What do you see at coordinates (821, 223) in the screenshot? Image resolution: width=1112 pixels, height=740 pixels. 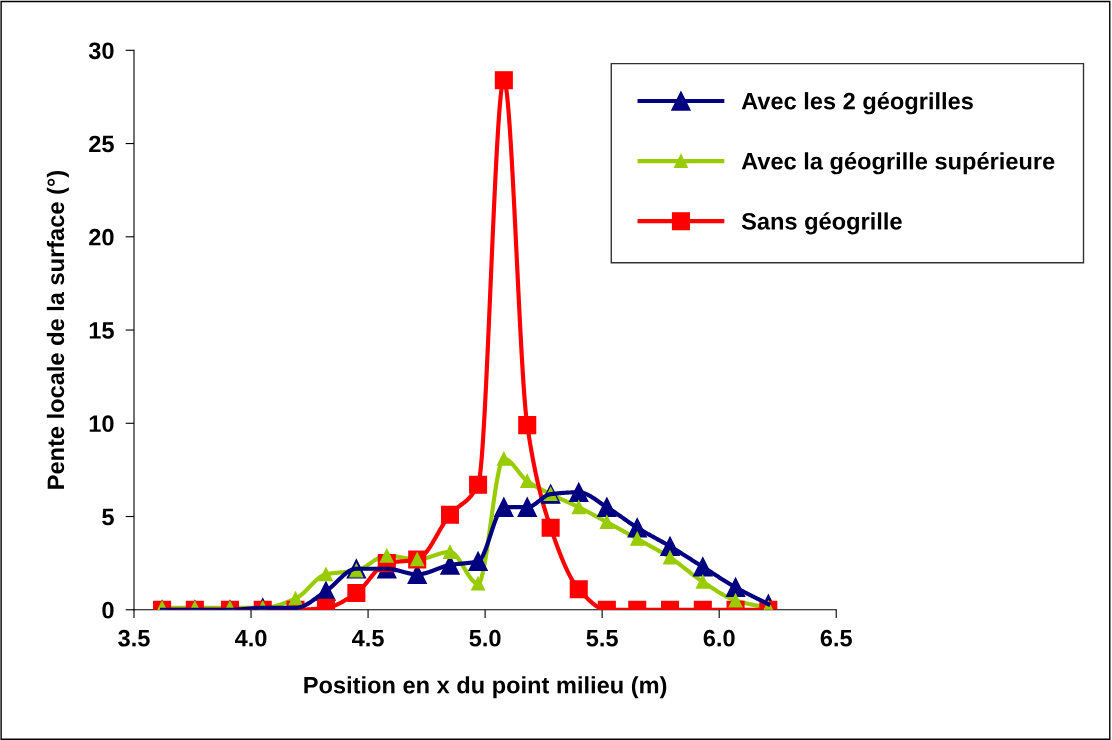 I see `legend-label: Sans géogrille` at bounding box center [821, 223].